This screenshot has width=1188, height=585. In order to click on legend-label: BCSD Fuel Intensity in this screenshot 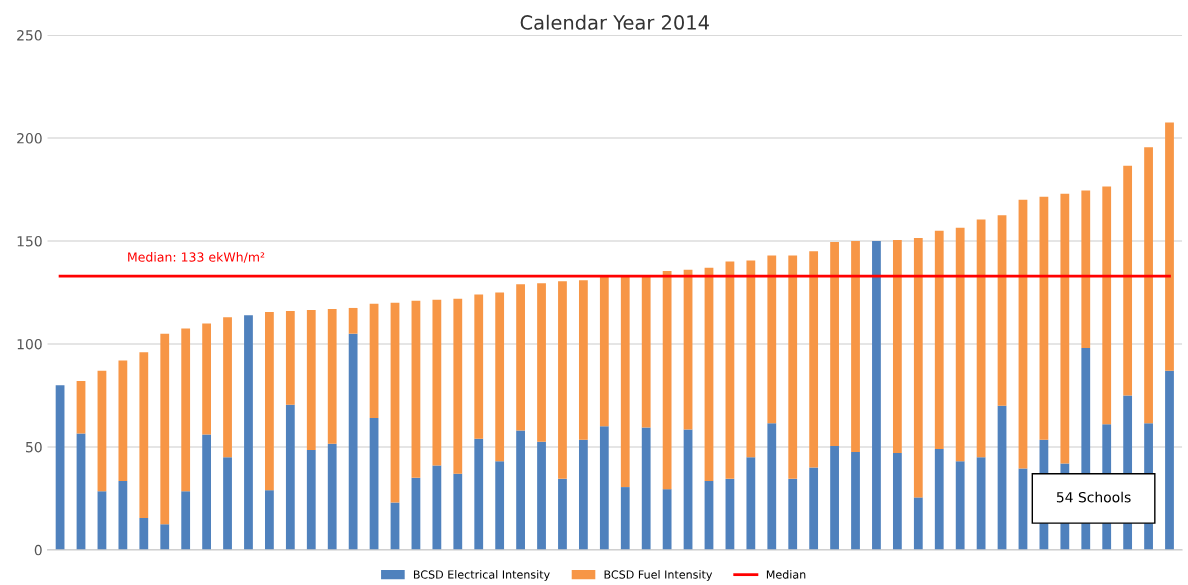, I will do `click(658, 575)`.